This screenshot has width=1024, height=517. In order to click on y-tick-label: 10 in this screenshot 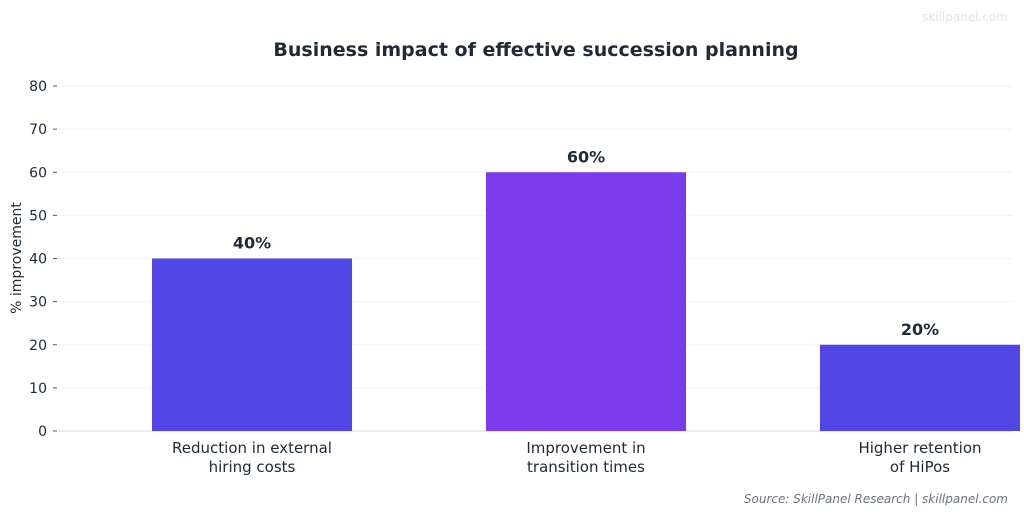, I will do `click(38, 389)`.